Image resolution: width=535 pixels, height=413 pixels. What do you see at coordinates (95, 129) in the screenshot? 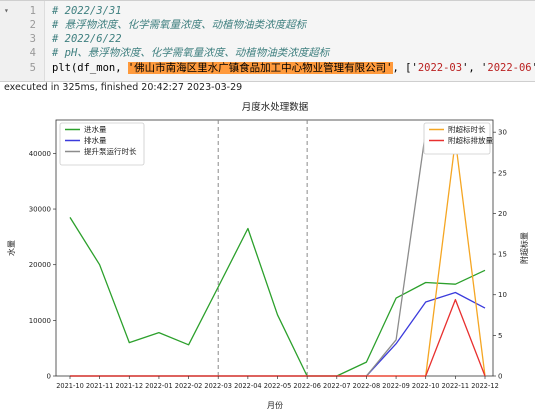
I see `legend-label: 进水量` at bounding box center [95, 129].